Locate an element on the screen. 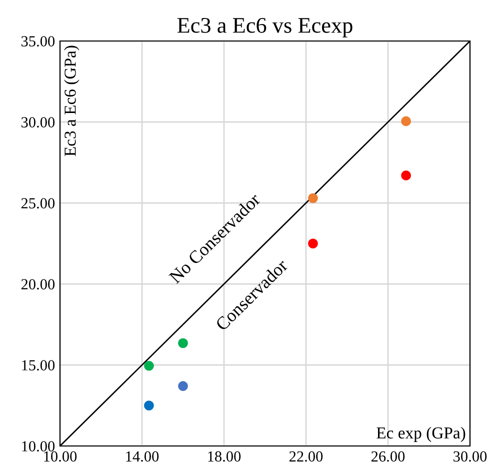  x-tick-label: 26.00 is located at coordinates (388, 456).